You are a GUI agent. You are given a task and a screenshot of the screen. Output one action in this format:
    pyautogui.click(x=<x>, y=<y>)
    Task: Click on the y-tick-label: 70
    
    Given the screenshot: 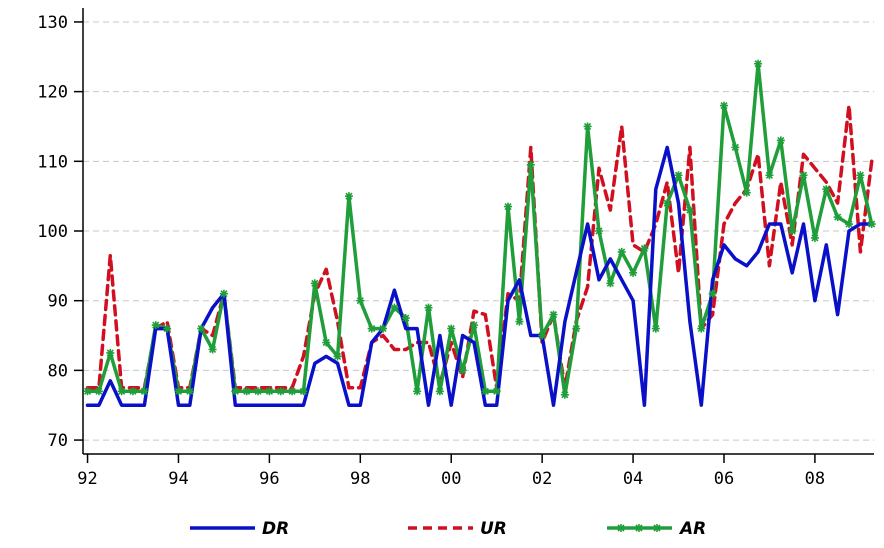 What is the action you would take?
    pyautogui.click(x=58, y=441)
    